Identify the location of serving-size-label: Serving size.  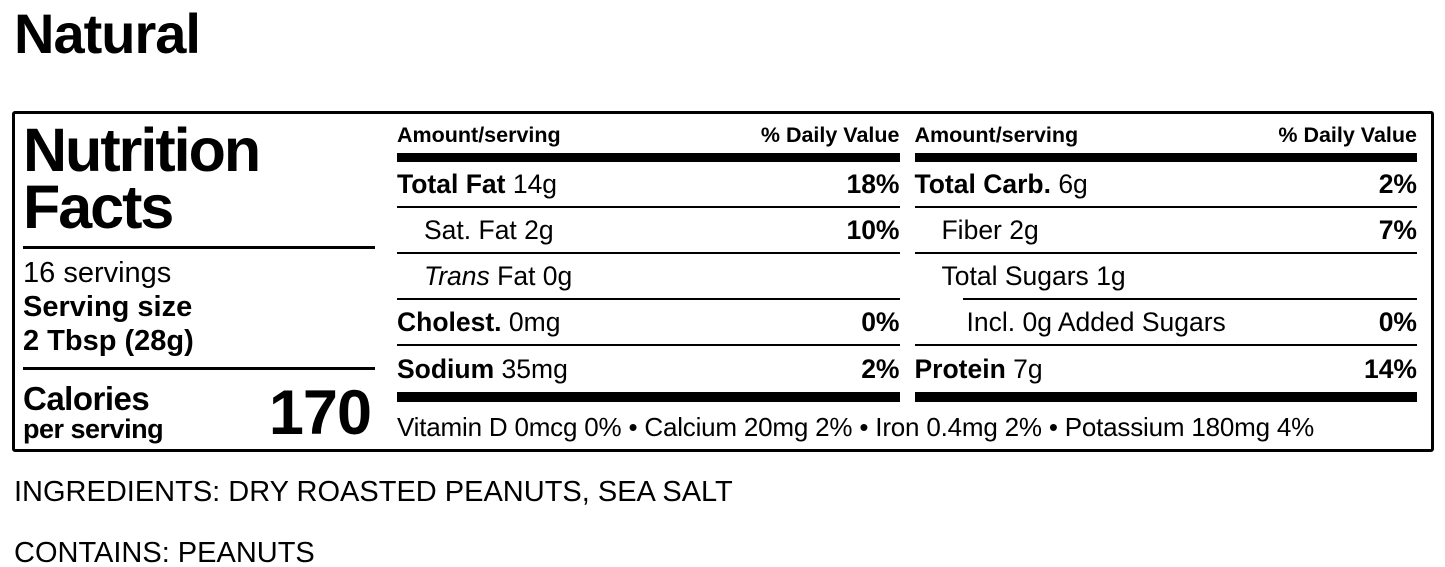
(108, 306).